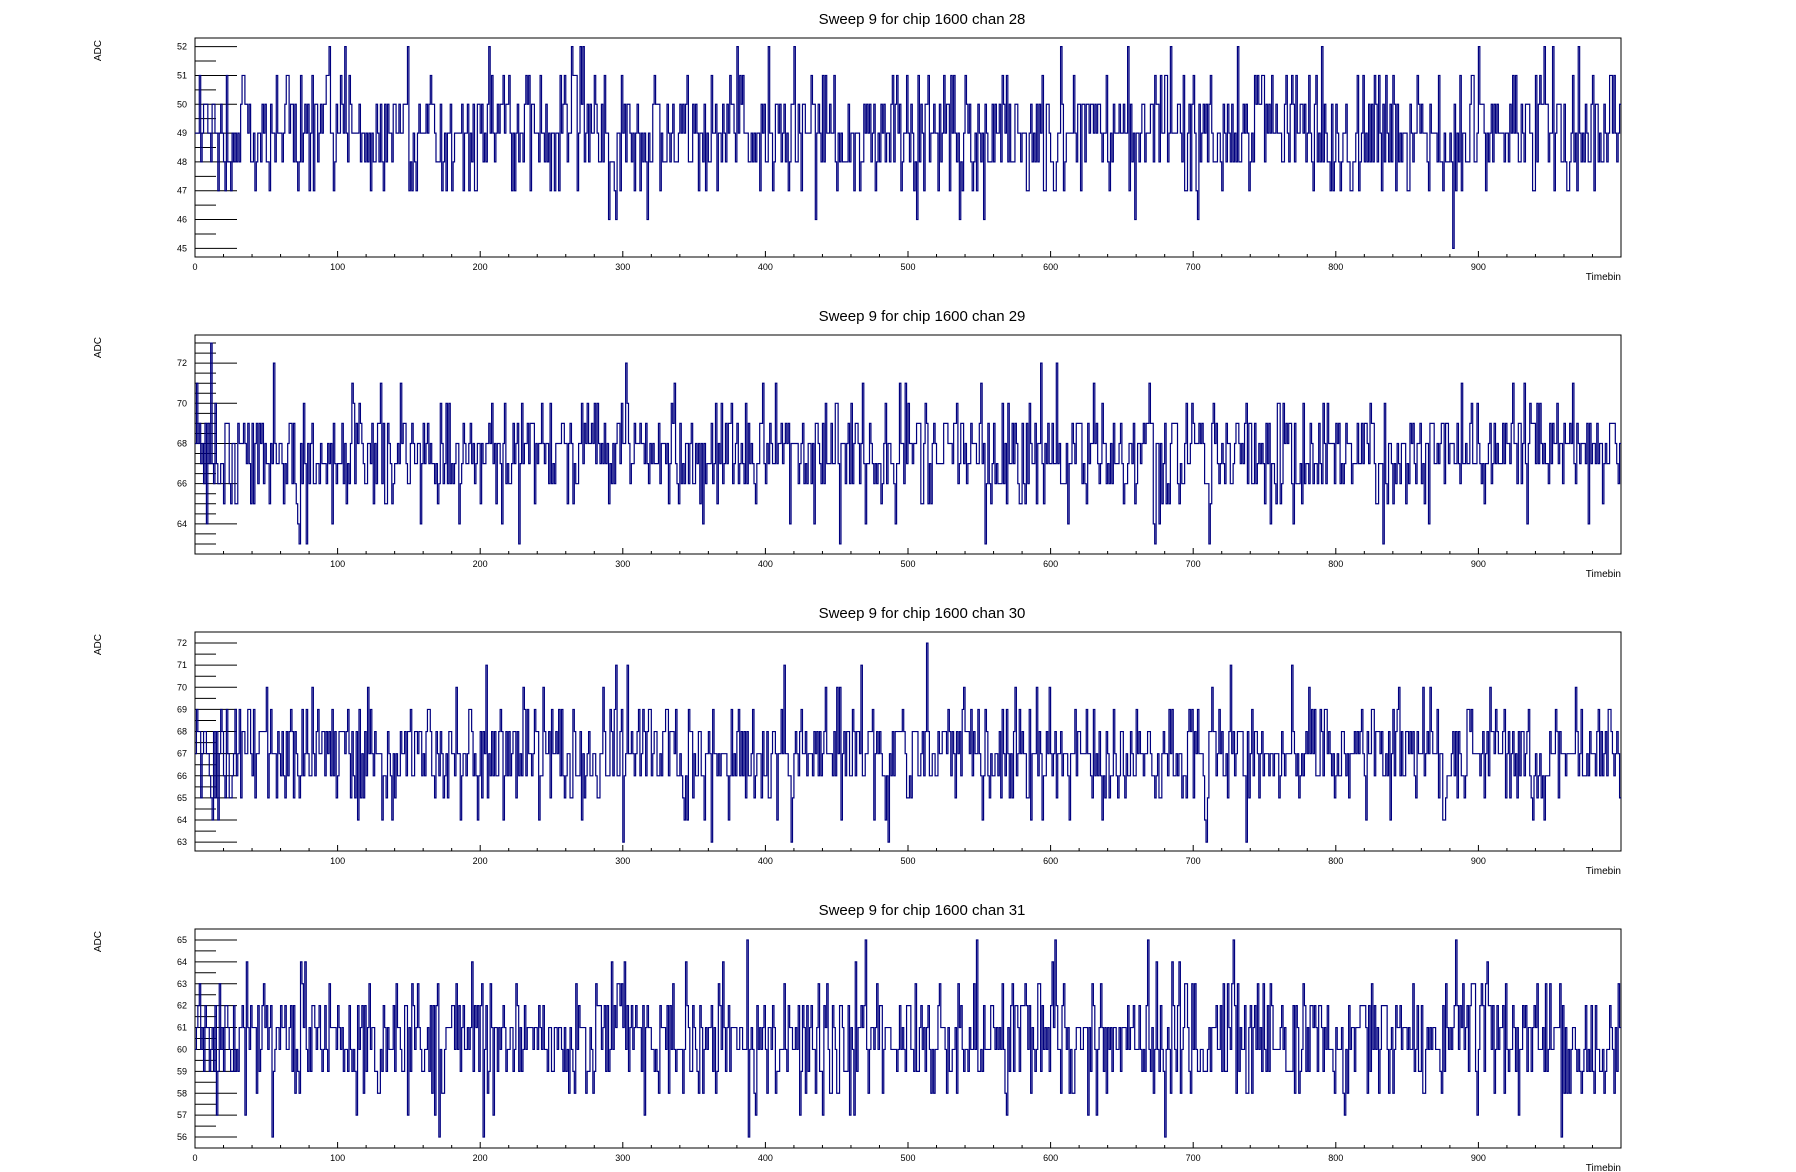  What do you see at coordinates (182, 104) in the screenshot?
I see `y-tick-label: 50` at bounding box center [182, 104].